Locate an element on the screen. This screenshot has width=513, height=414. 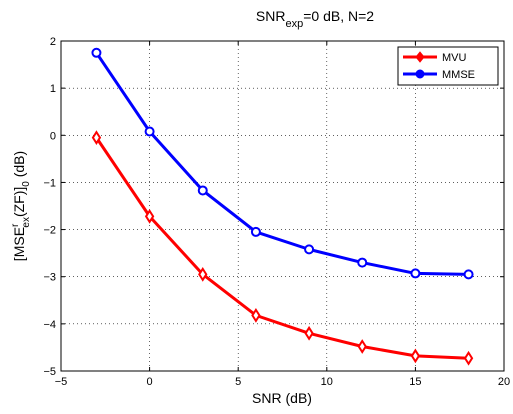
legend-box is located at coordinates (448, 66).